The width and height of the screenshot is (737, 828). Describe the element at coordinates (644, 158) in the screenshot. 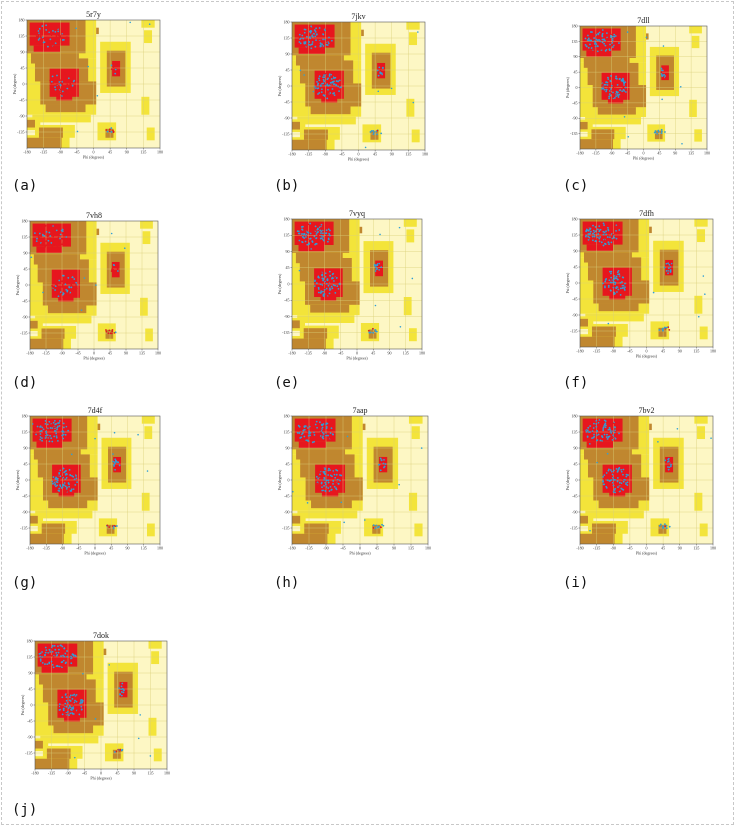

I see `x-axis-label: Phi (degrees)` at that location.